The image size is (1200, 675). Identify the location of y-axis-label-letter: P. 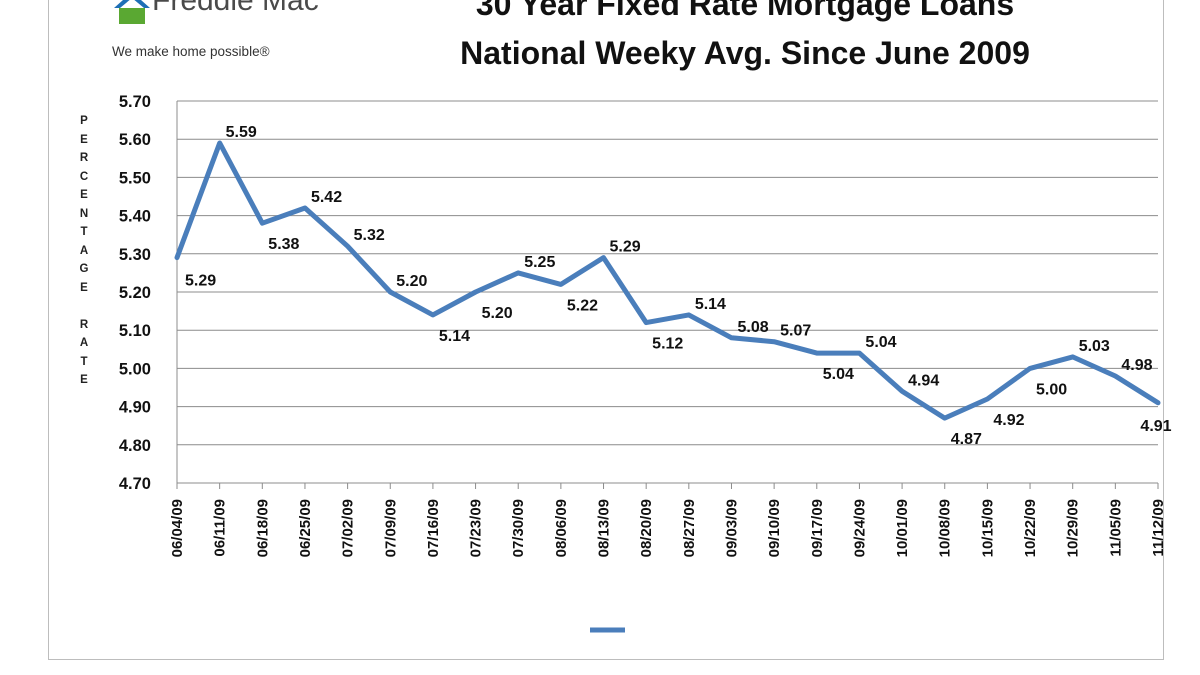
(84, 121).